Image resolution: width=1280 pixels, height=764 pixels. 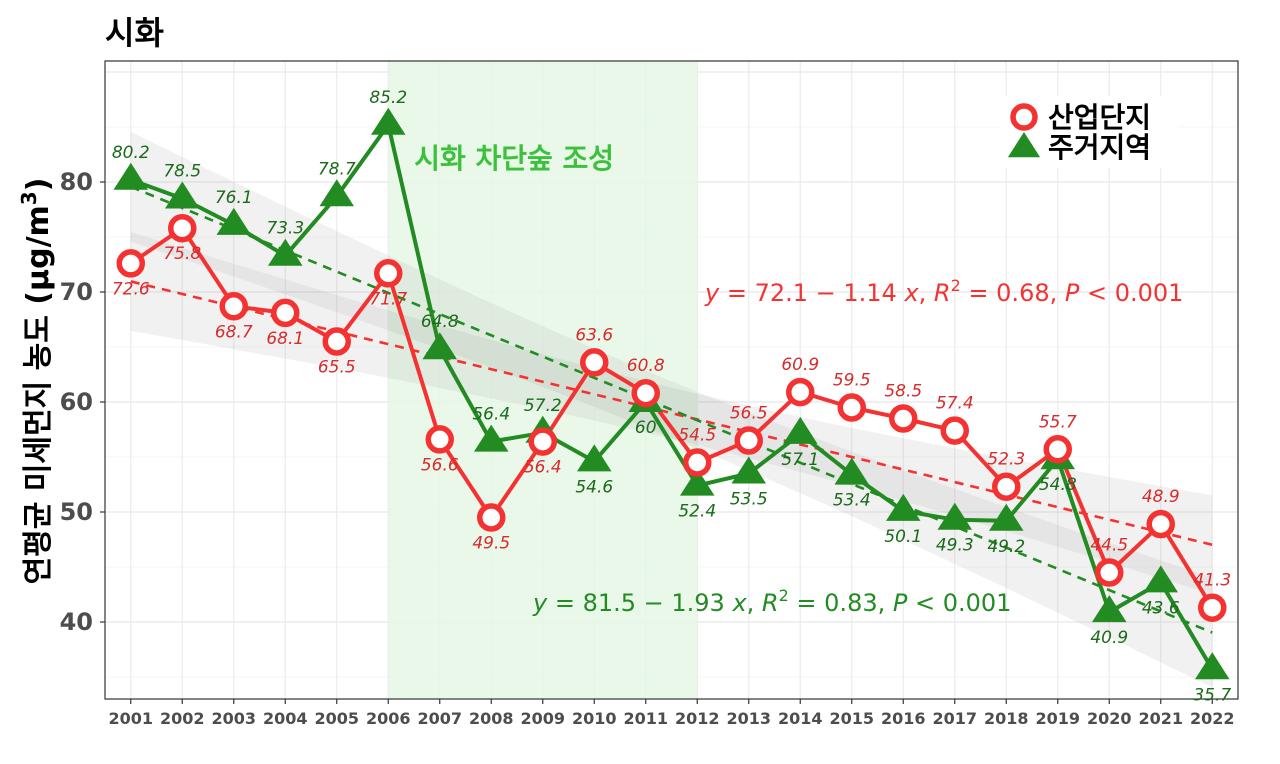 What do you see at coordinates (1161, 608) in the screenshot?
I see `data-label-residential: 43.6` at bounding box center [1161, 608].